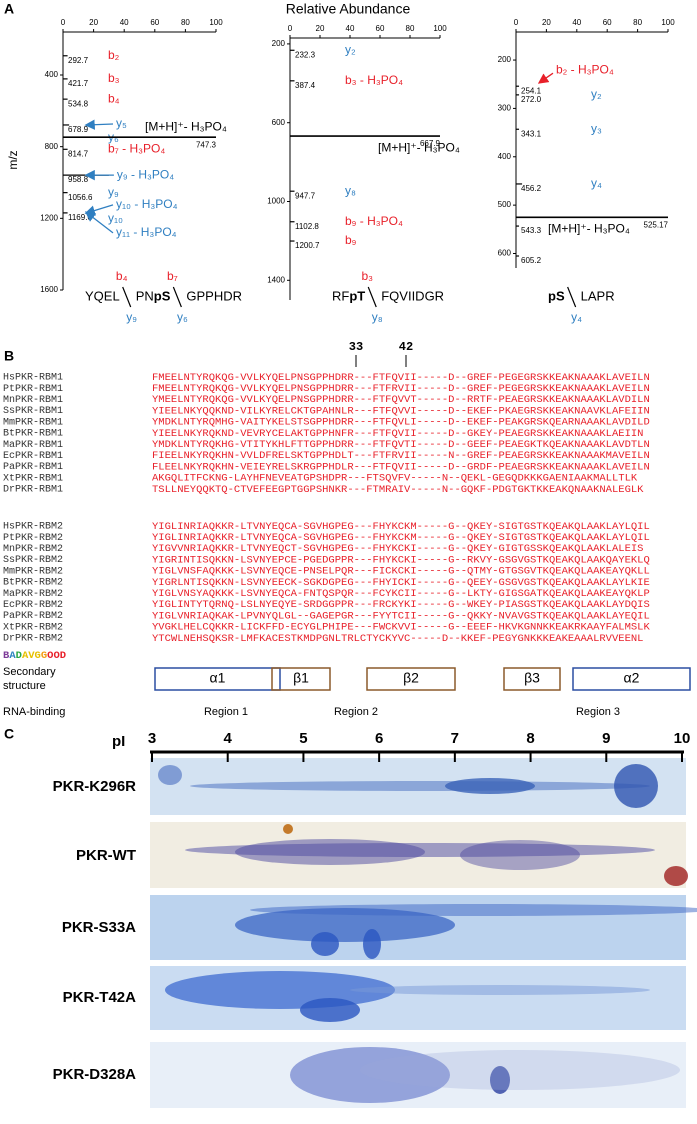 Image resolution: width=697 pixels, height=1124 pixels. What do you see at coordinates (214, 295) in the screenshot?
I see `peptide-residues: GPPHDR` at bounding box center [214, 295].